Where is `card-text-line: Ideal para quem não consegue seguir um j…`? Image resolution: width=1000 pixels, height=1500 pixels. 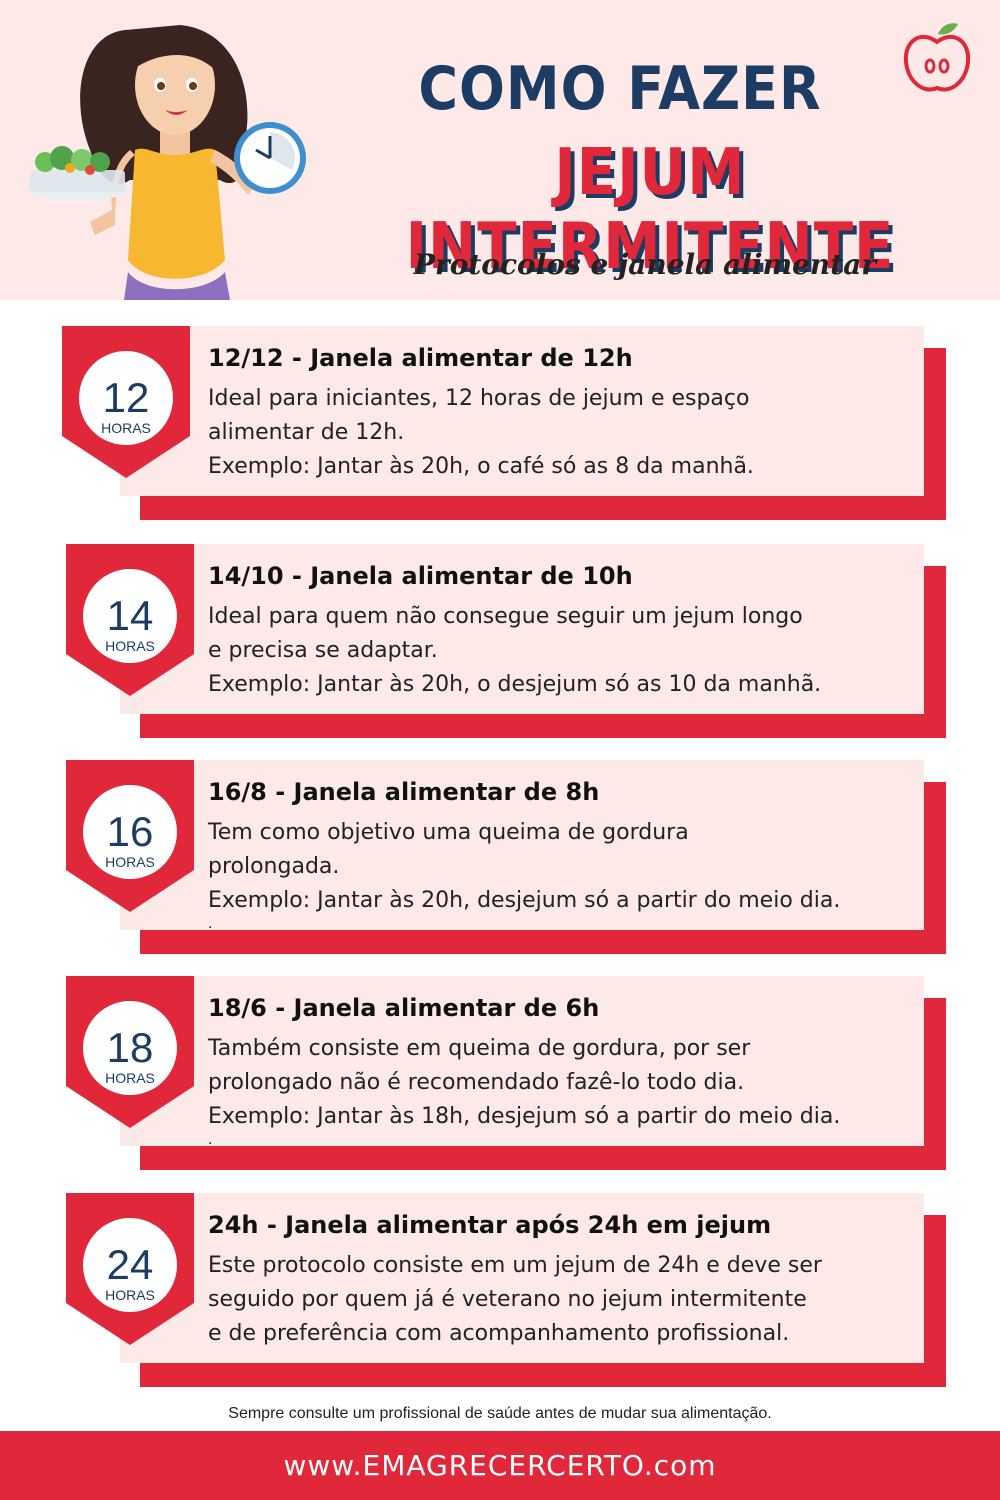 card-text-line: Ideal para quem não consegue seguir um j… is located at coordinates (505, 616).